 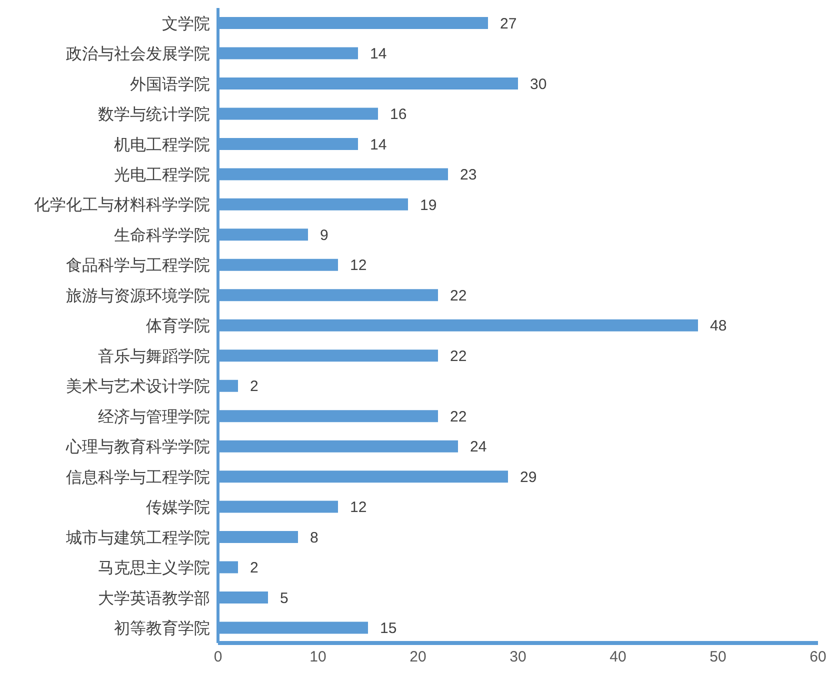 I want to click on y-tick-label: 政治与社会发展学院, so click(x=138, y=54).